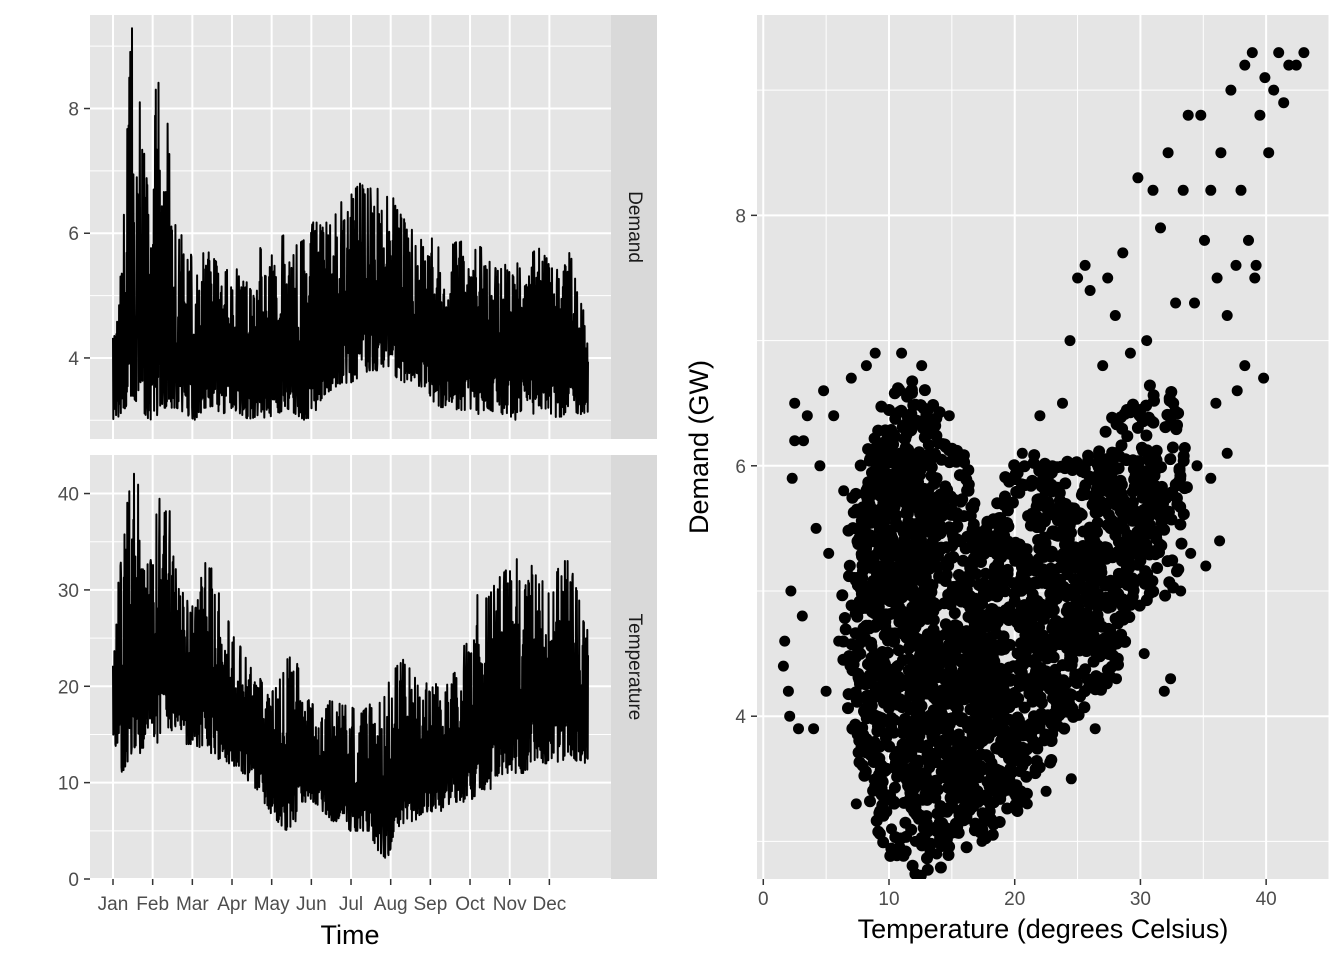 This screenshot has height=960, width=1344. I want to click on scatter-x-tick-label: 40, so click(1266, 899).